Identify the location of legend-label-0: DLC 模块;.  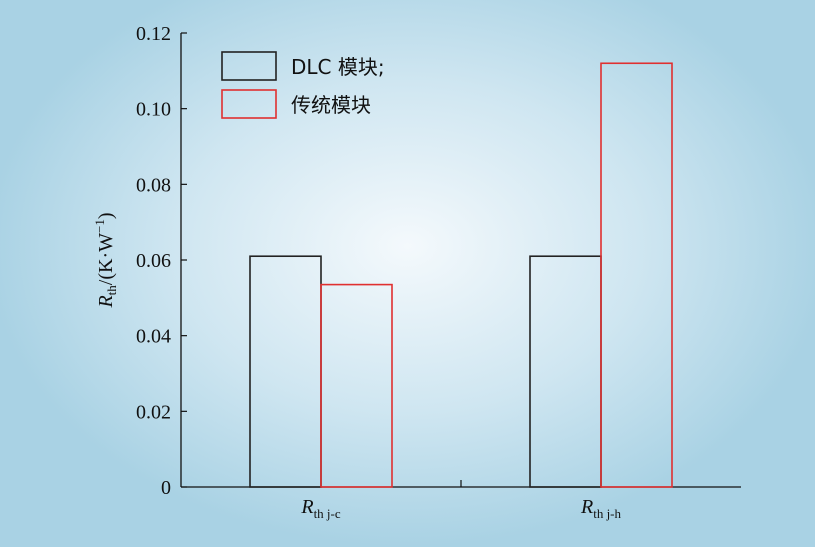
(338, 67).